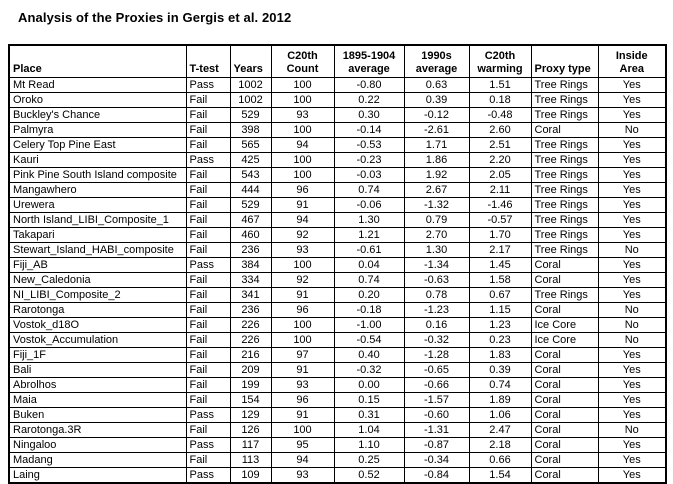 The height and width of the screenshot is (484, 673). What do you see at coordinates (302, 355) in the screenshot?
I see `cell-c20th-count: 97` at bounding box center [302, 355].